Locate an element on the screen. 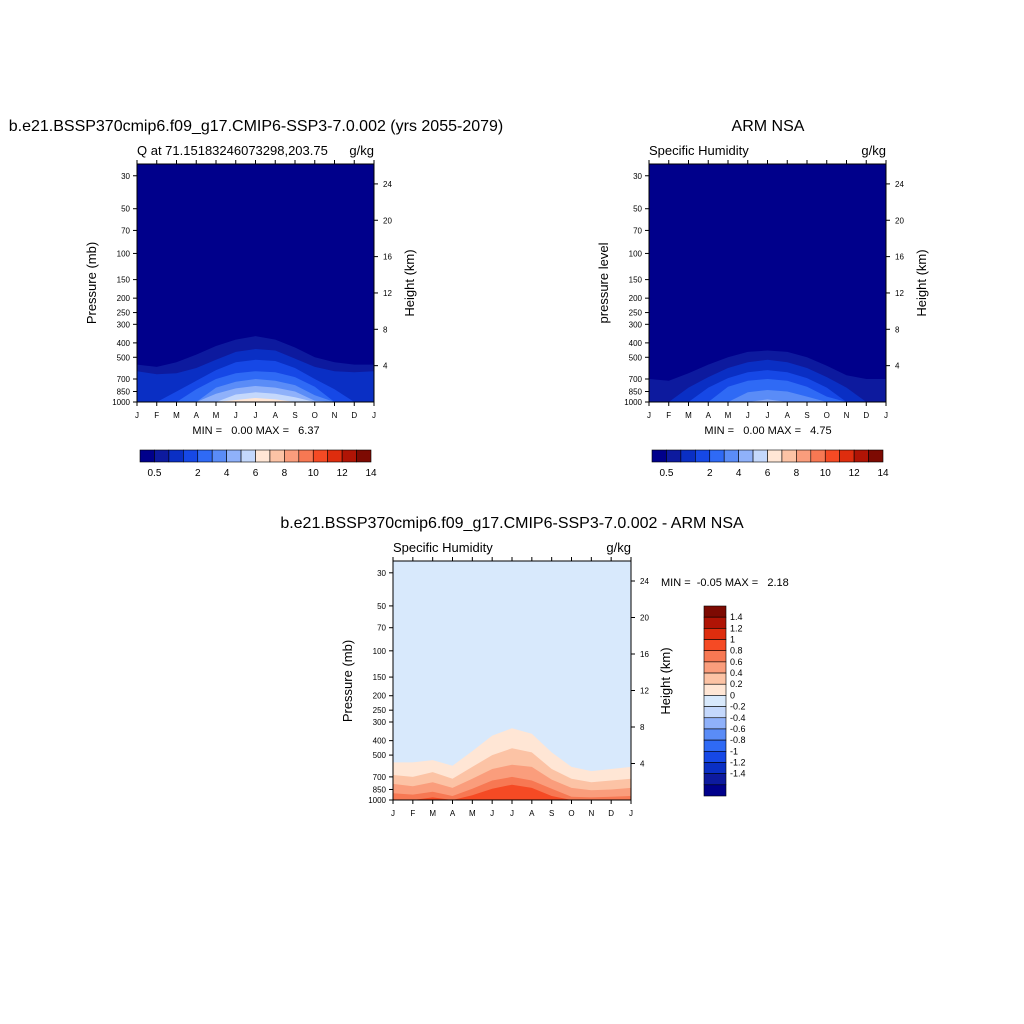 The height and width of the screenshot is (1024, 1024). colorbar-label: 1 is located at coordinates (732, 640).